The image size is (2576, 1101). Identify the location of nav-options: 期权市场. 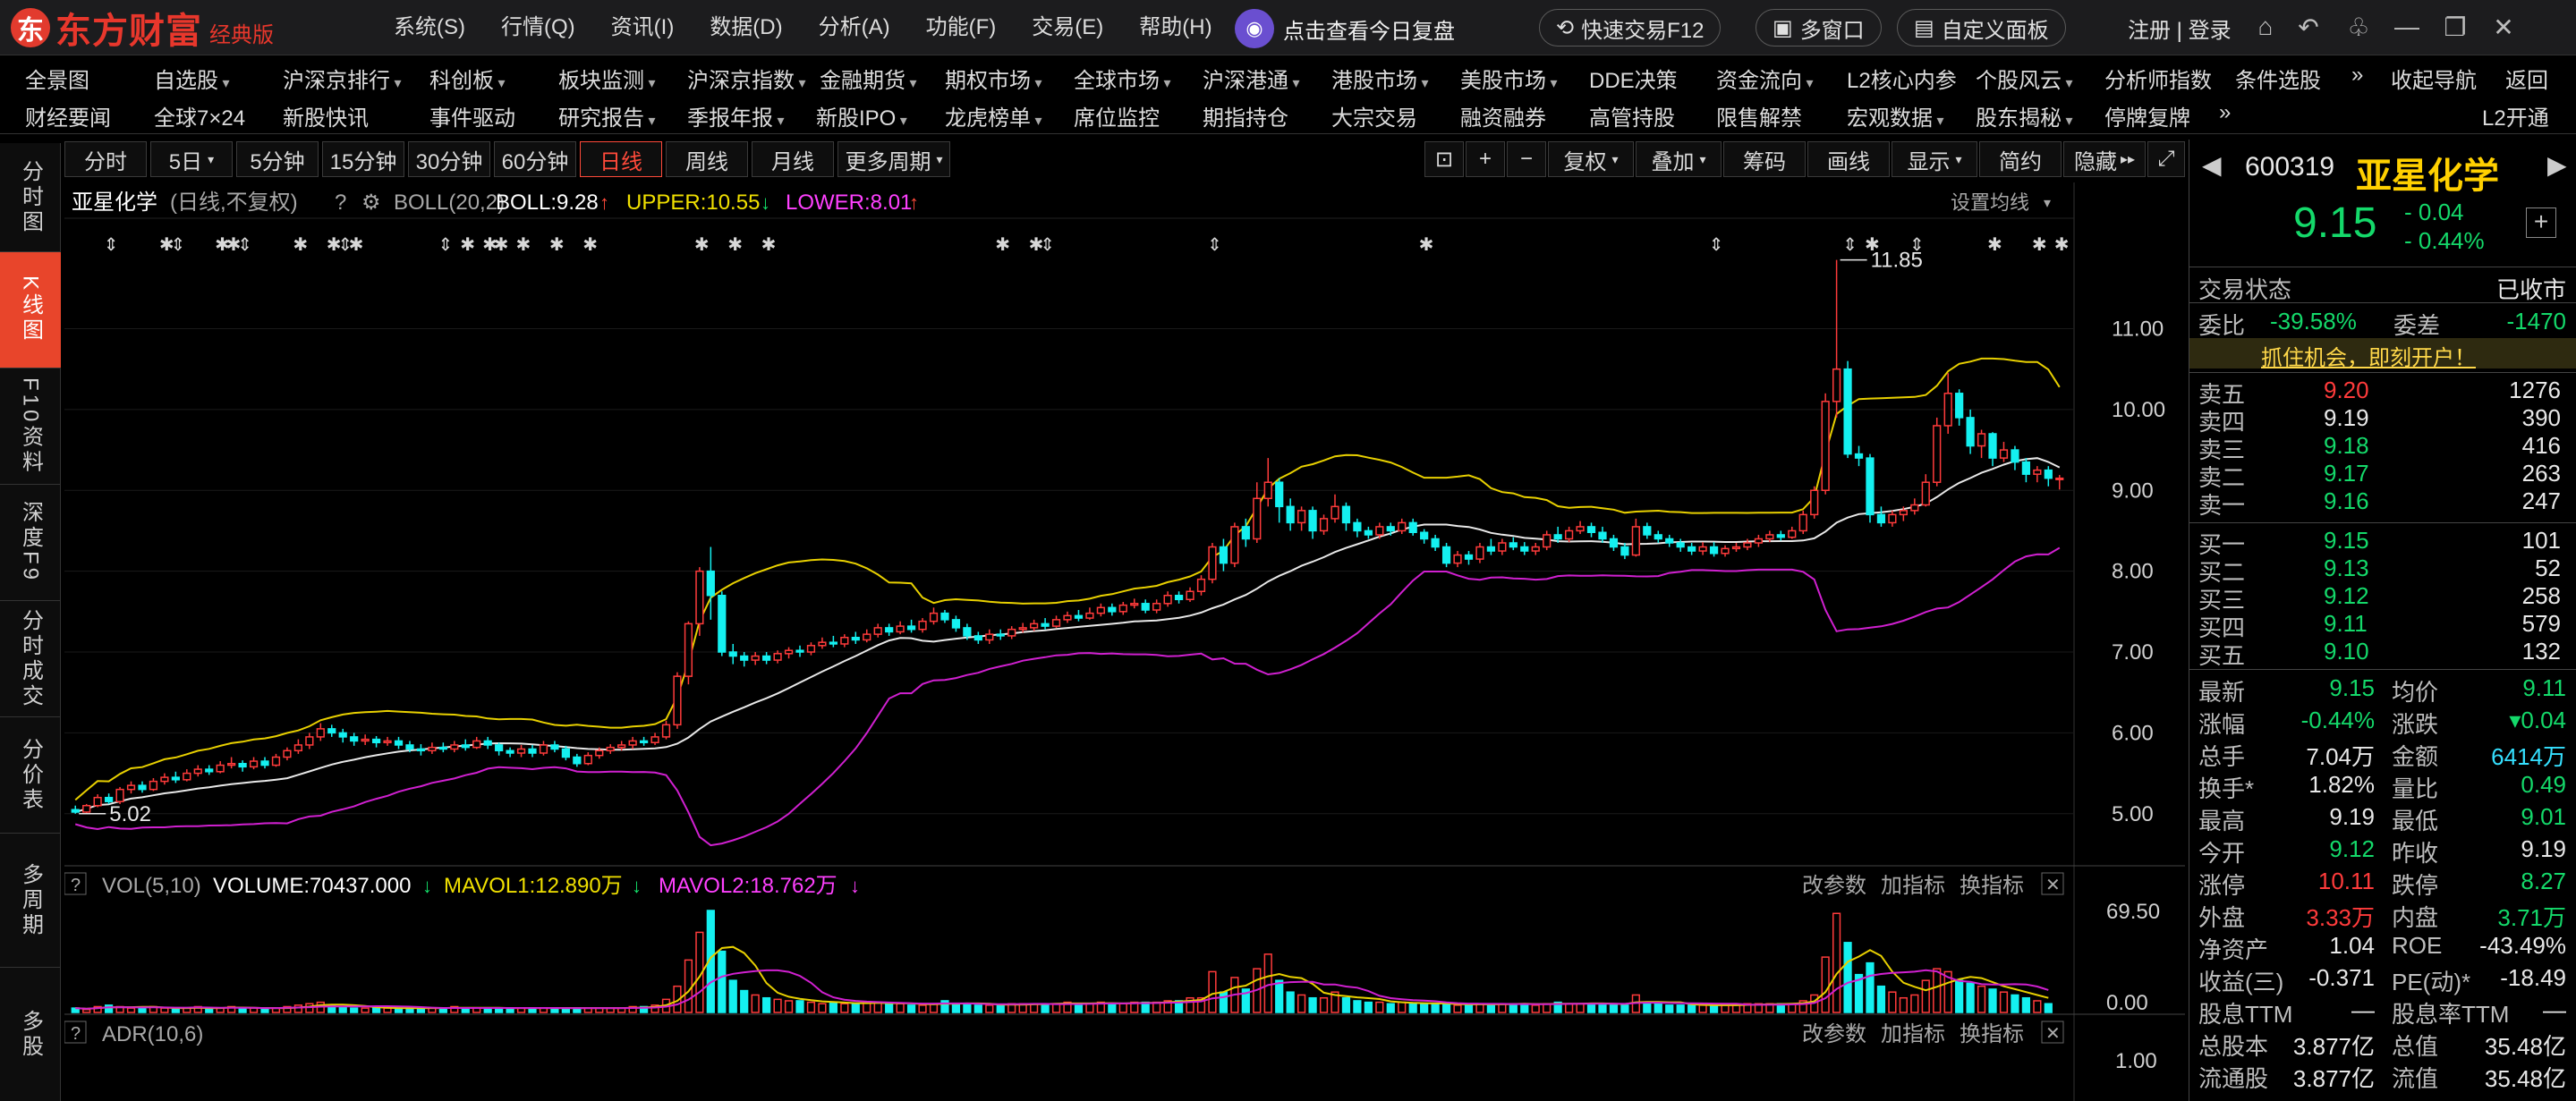
(993, 78).